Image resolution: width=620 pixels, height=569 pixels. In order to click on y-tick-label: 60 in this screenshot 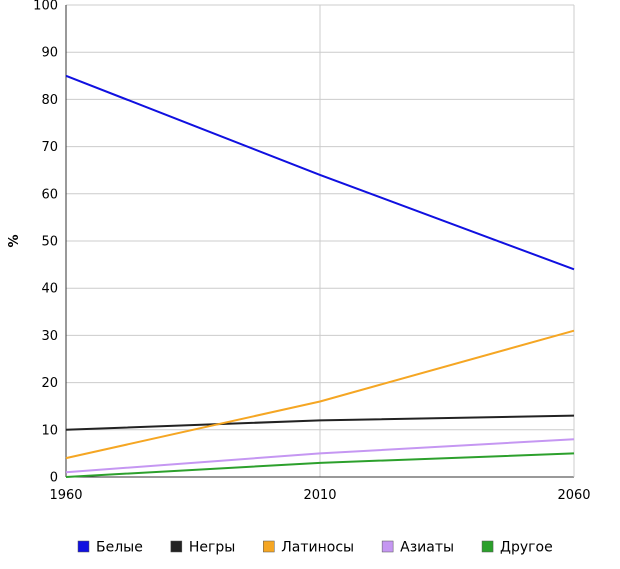, I will do `click(49, 194)`.